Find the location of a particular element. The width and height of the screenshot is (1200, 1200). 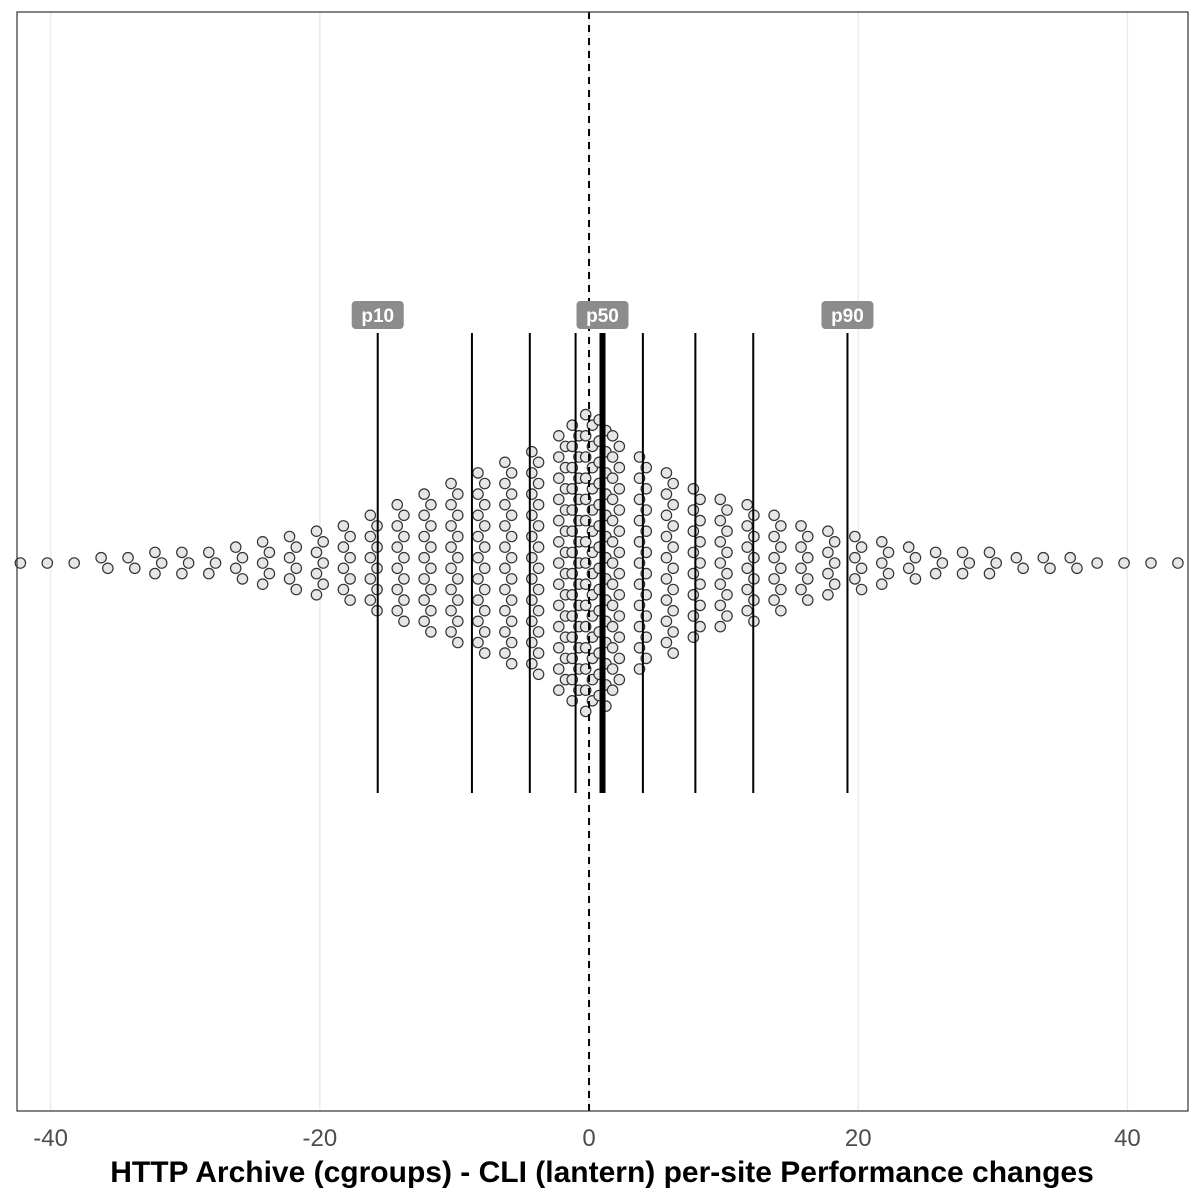

percentile-label-p90: p90 is located at coordinates (847, 315).